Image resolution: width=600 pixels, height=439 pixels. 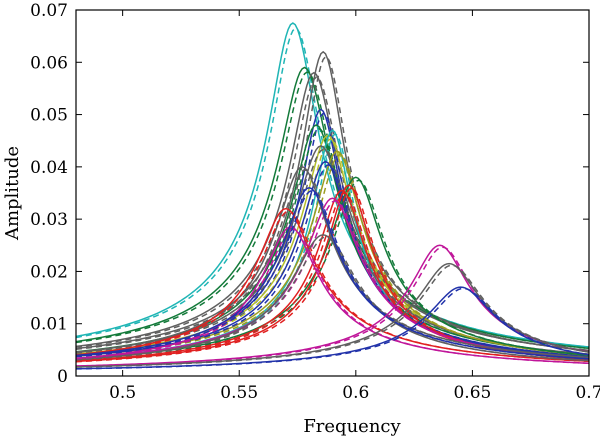 I want to click on y-tick-label: 0.01, so click(x=49, y=325).